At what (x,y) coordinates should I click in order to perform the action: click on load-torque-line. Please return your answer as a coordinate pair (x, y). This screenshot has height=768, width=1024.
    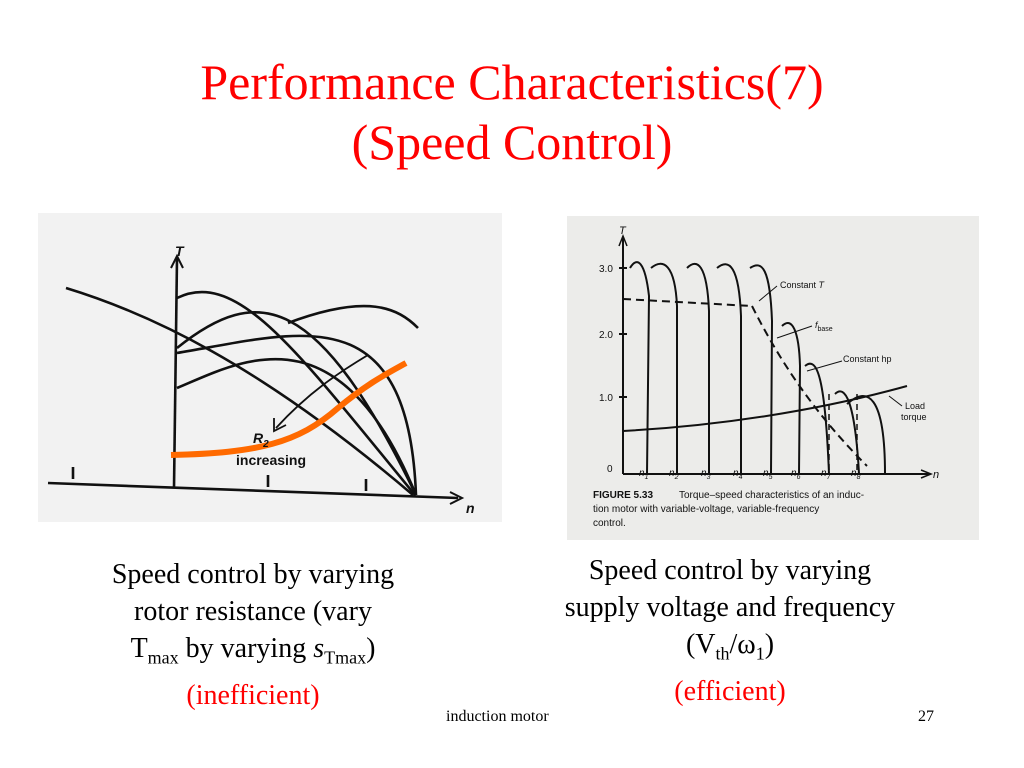
    Looking at the image, I should click on (765, 408).